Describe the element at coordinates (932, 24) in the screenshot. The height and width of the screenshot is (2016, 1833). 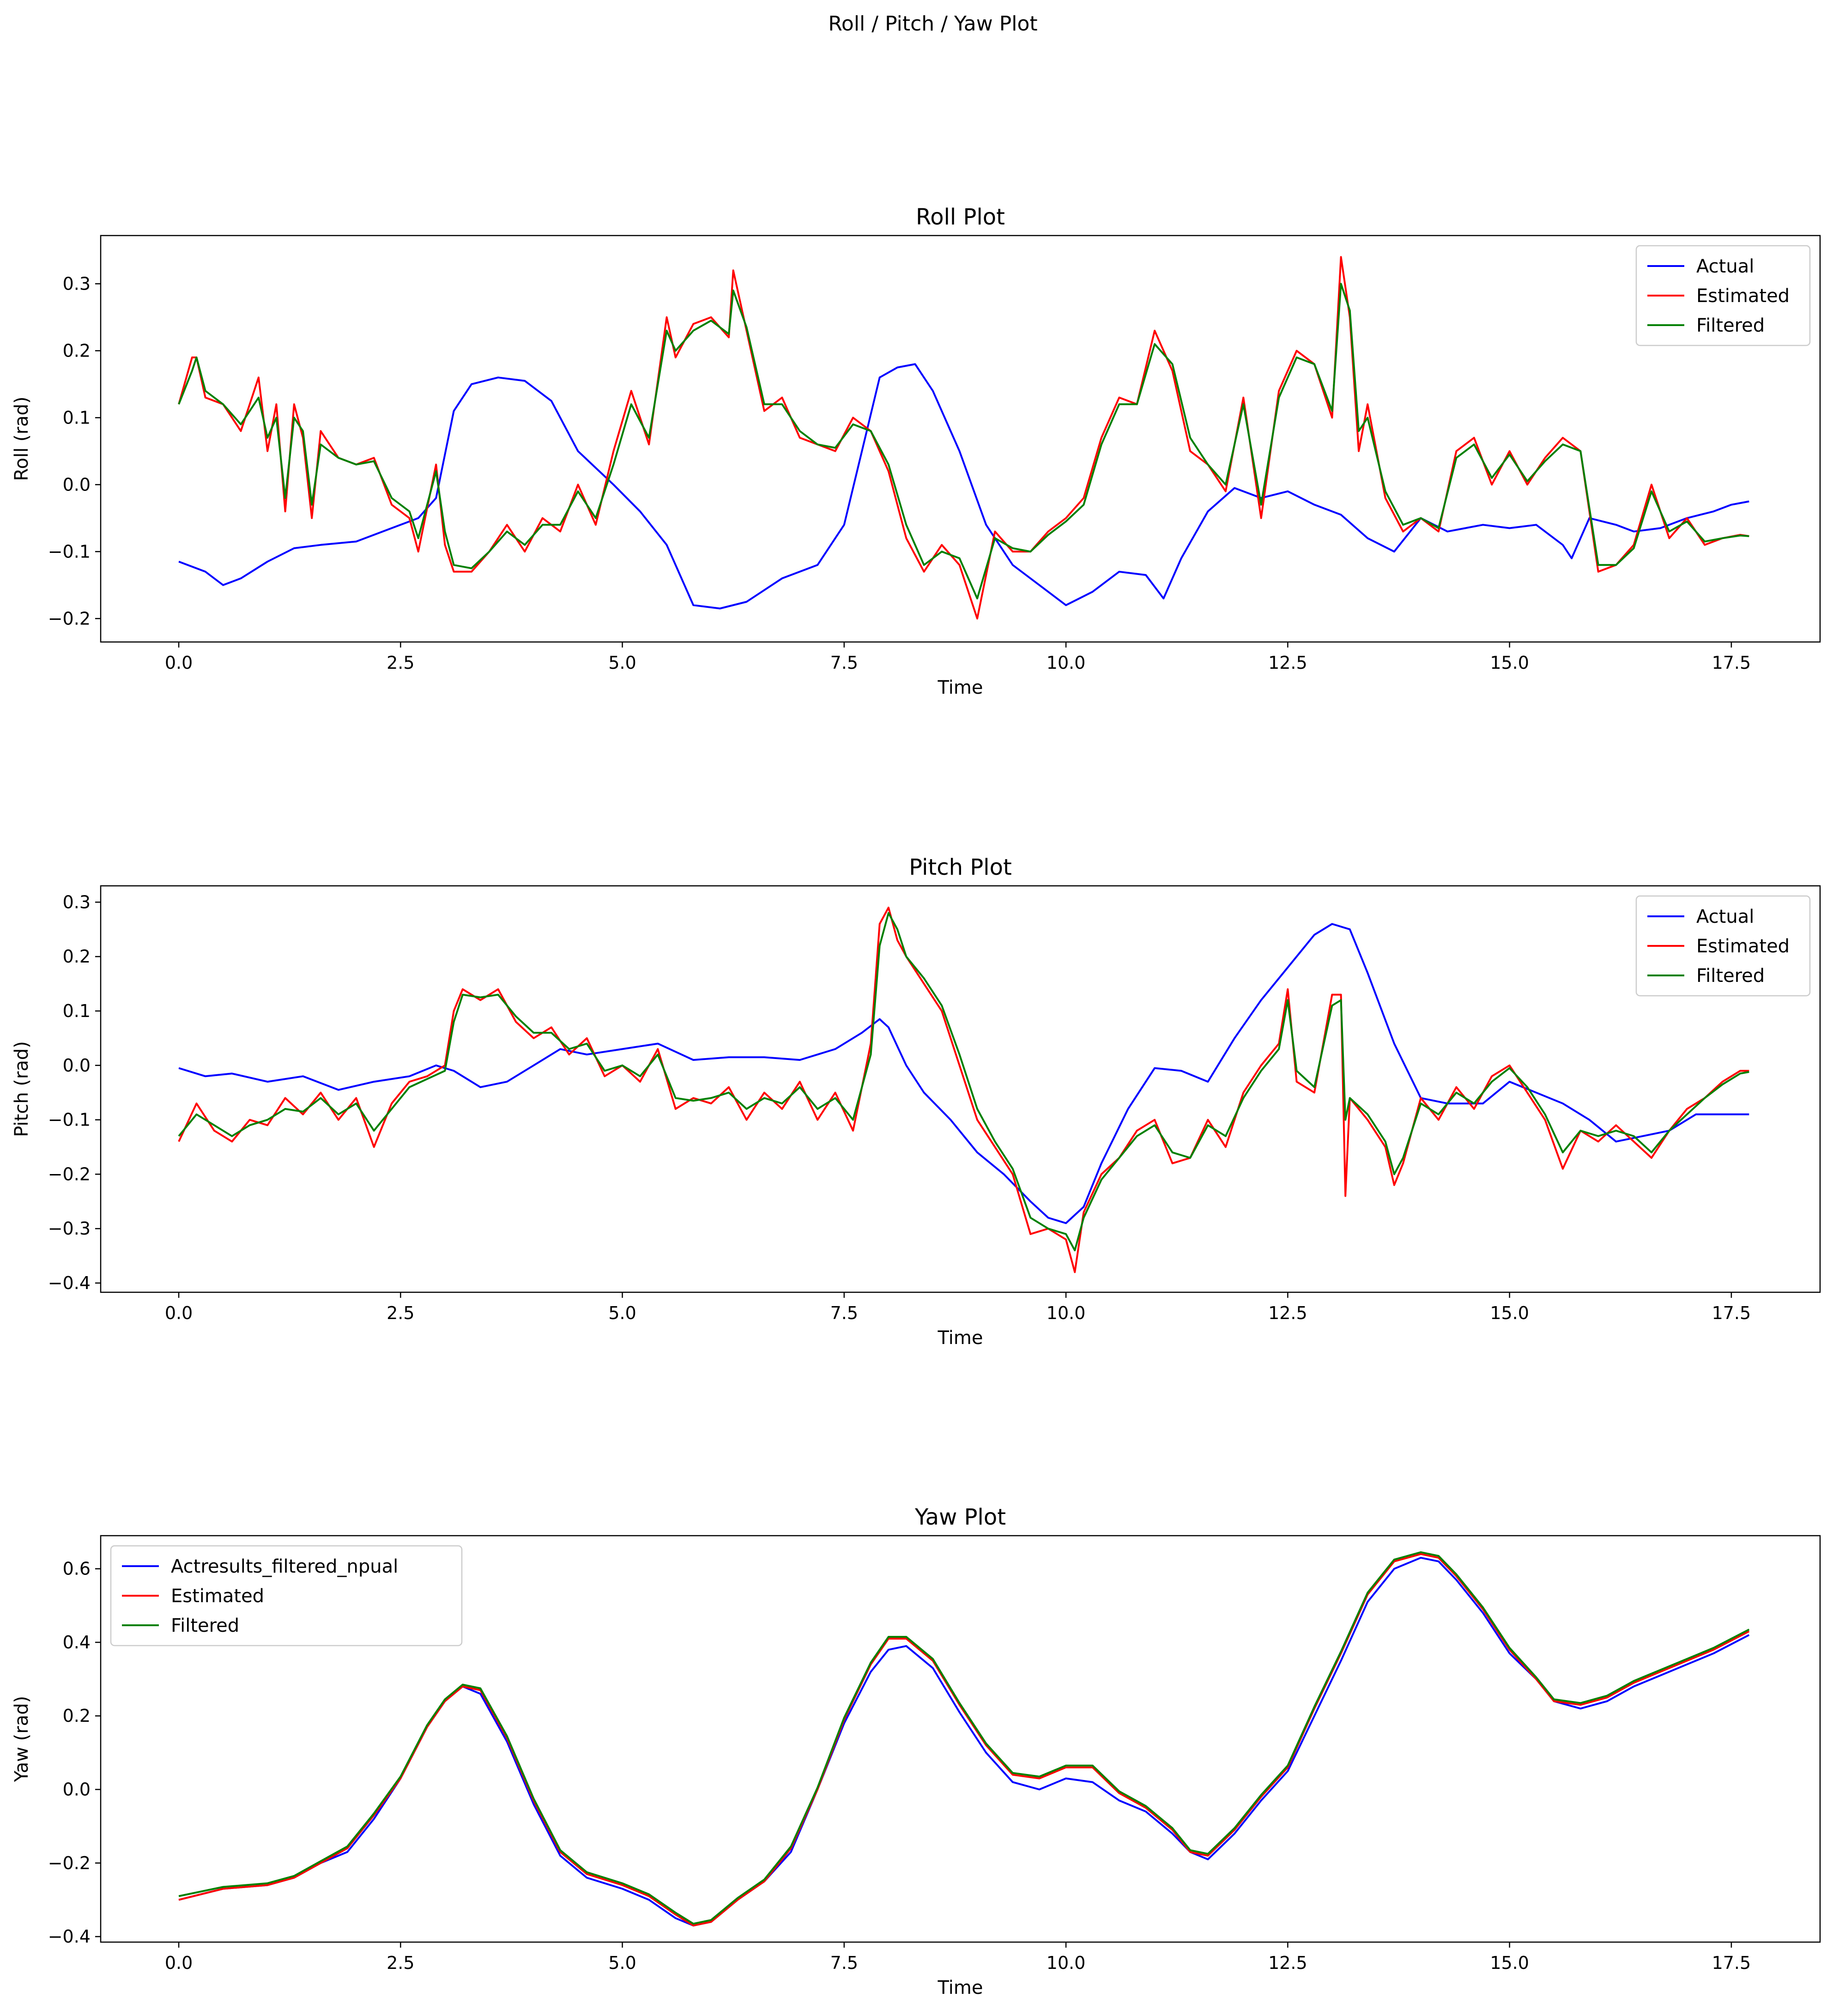
I see `figure-suptitle: Roll / Pitch / Yaw Plot` at that location.